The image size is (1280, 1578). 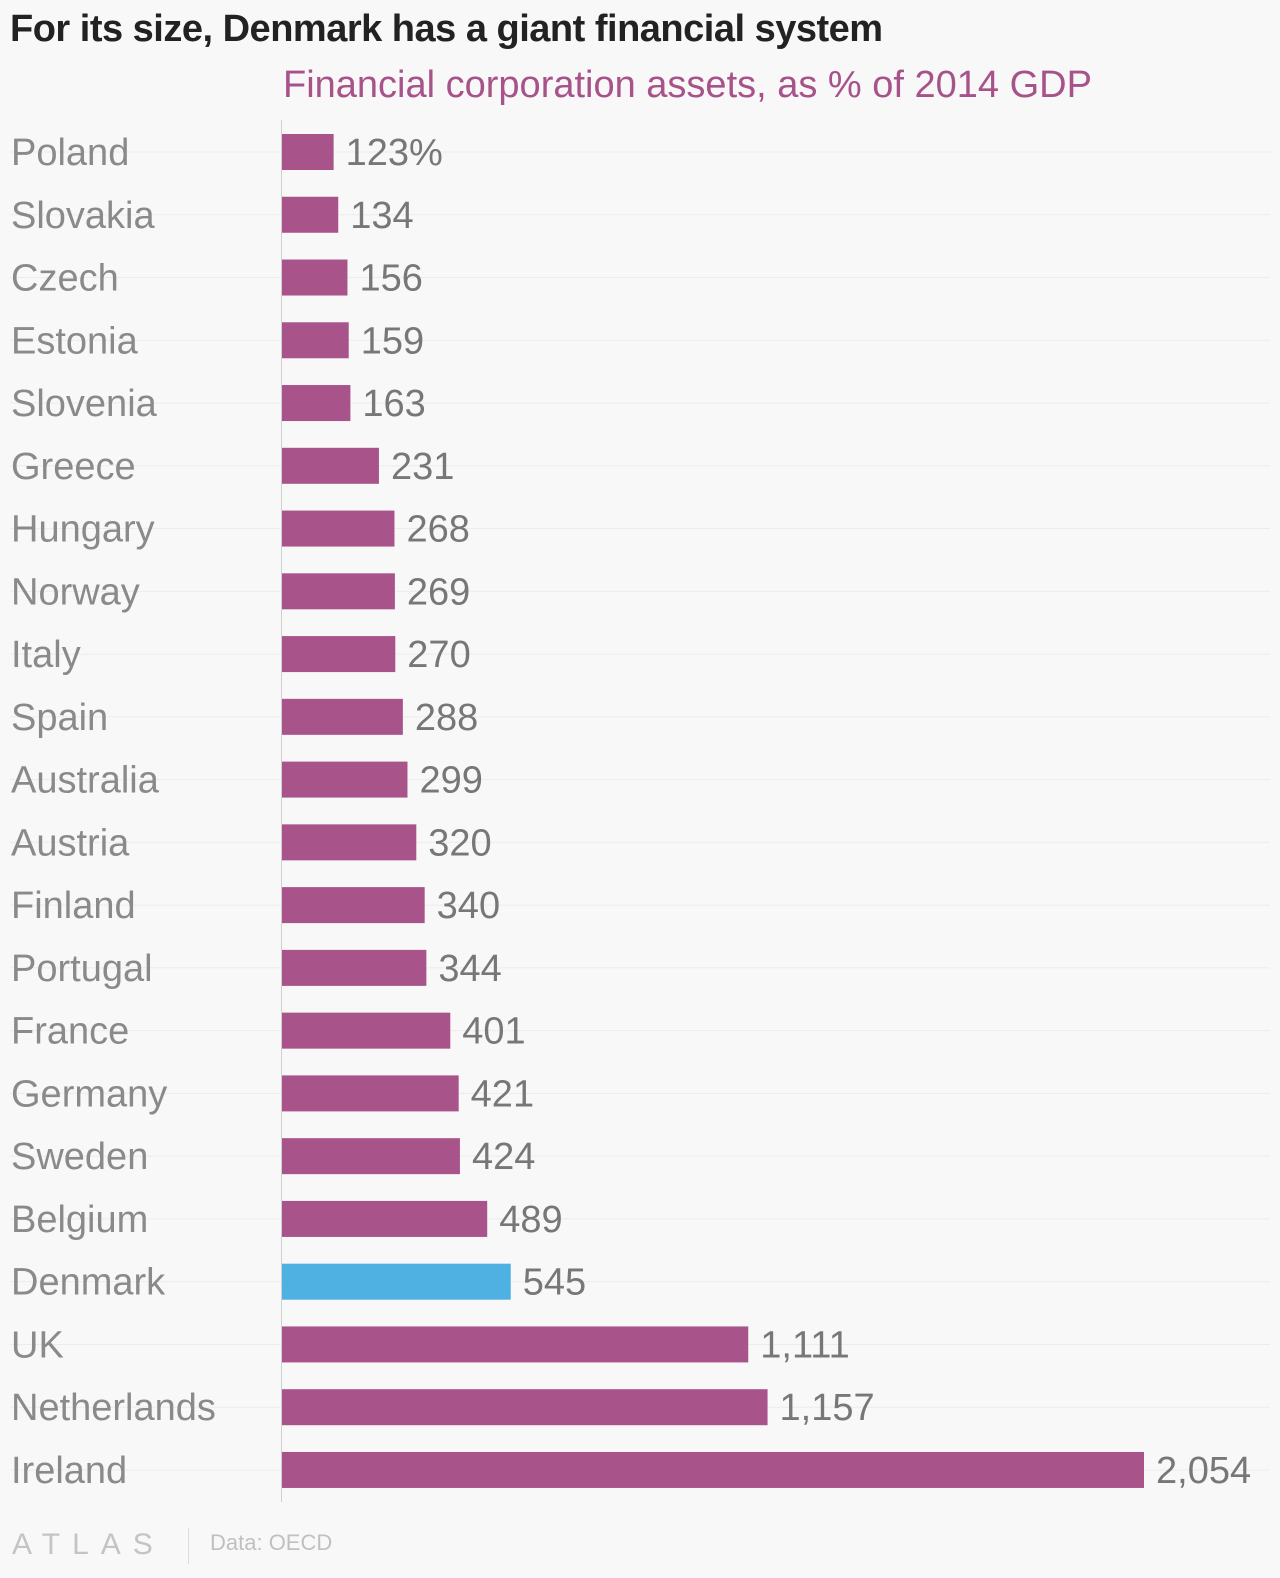 What do you see at coordinates (827, 1408) in the screenshot?
I see `value-label: 1,157` at bounding box center [827, 1408].